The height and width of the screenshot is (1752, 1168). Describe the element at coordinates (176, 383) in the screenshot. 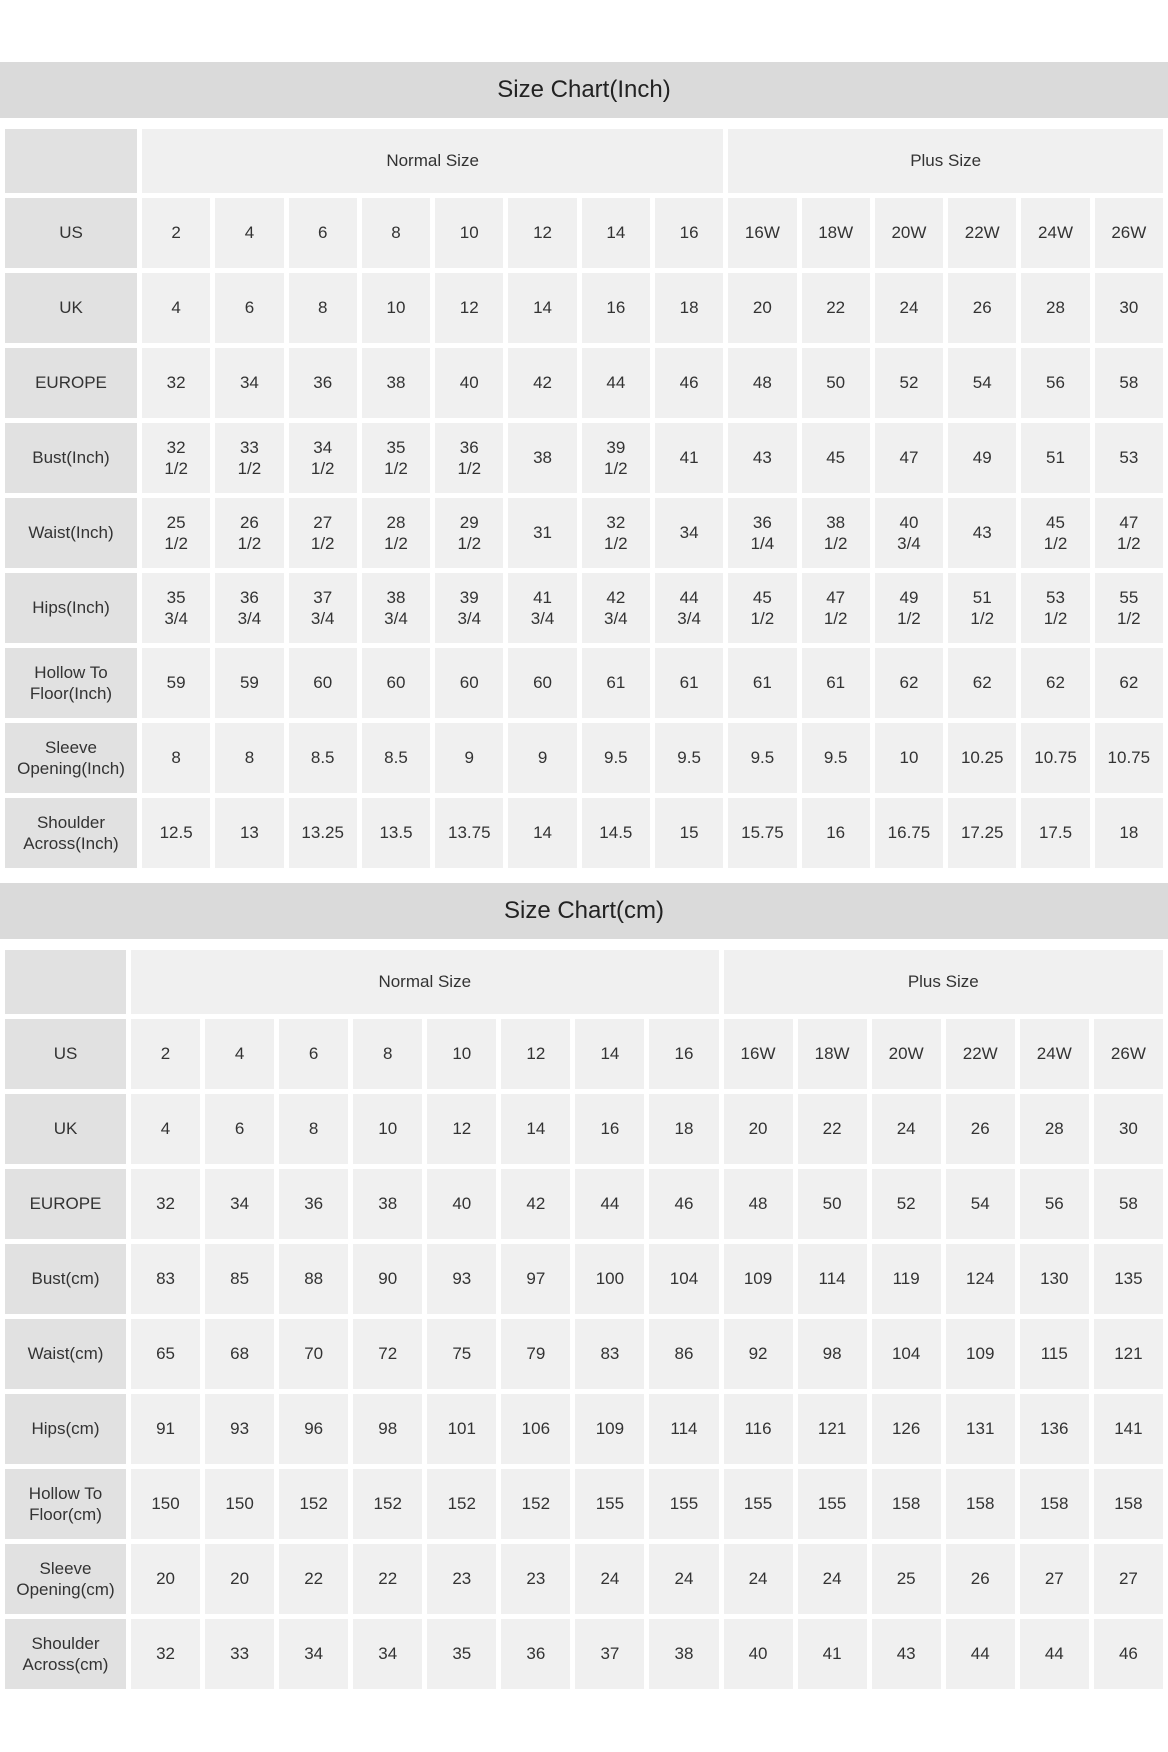

I see `size-value-cell: 32` at that location.